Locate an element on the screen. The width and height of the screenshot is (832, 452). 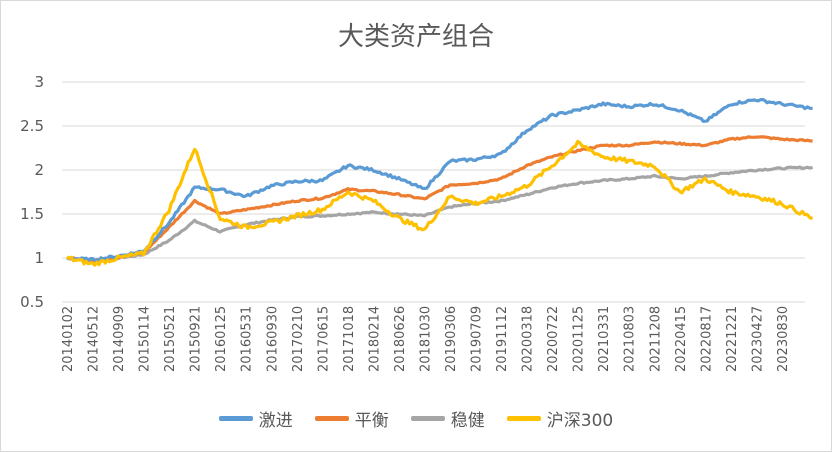
y-tick-label: 2.5 is located at coordinates (32, 126).